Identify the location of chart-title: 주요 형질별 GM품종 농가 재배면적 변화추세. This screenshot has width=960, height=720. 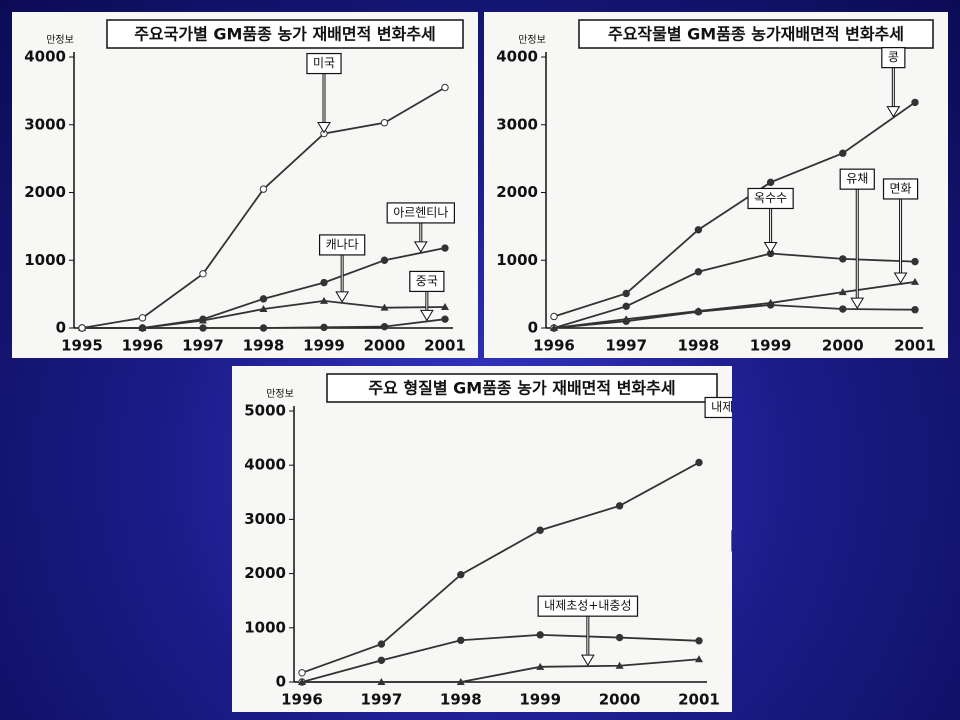
(521, 388).